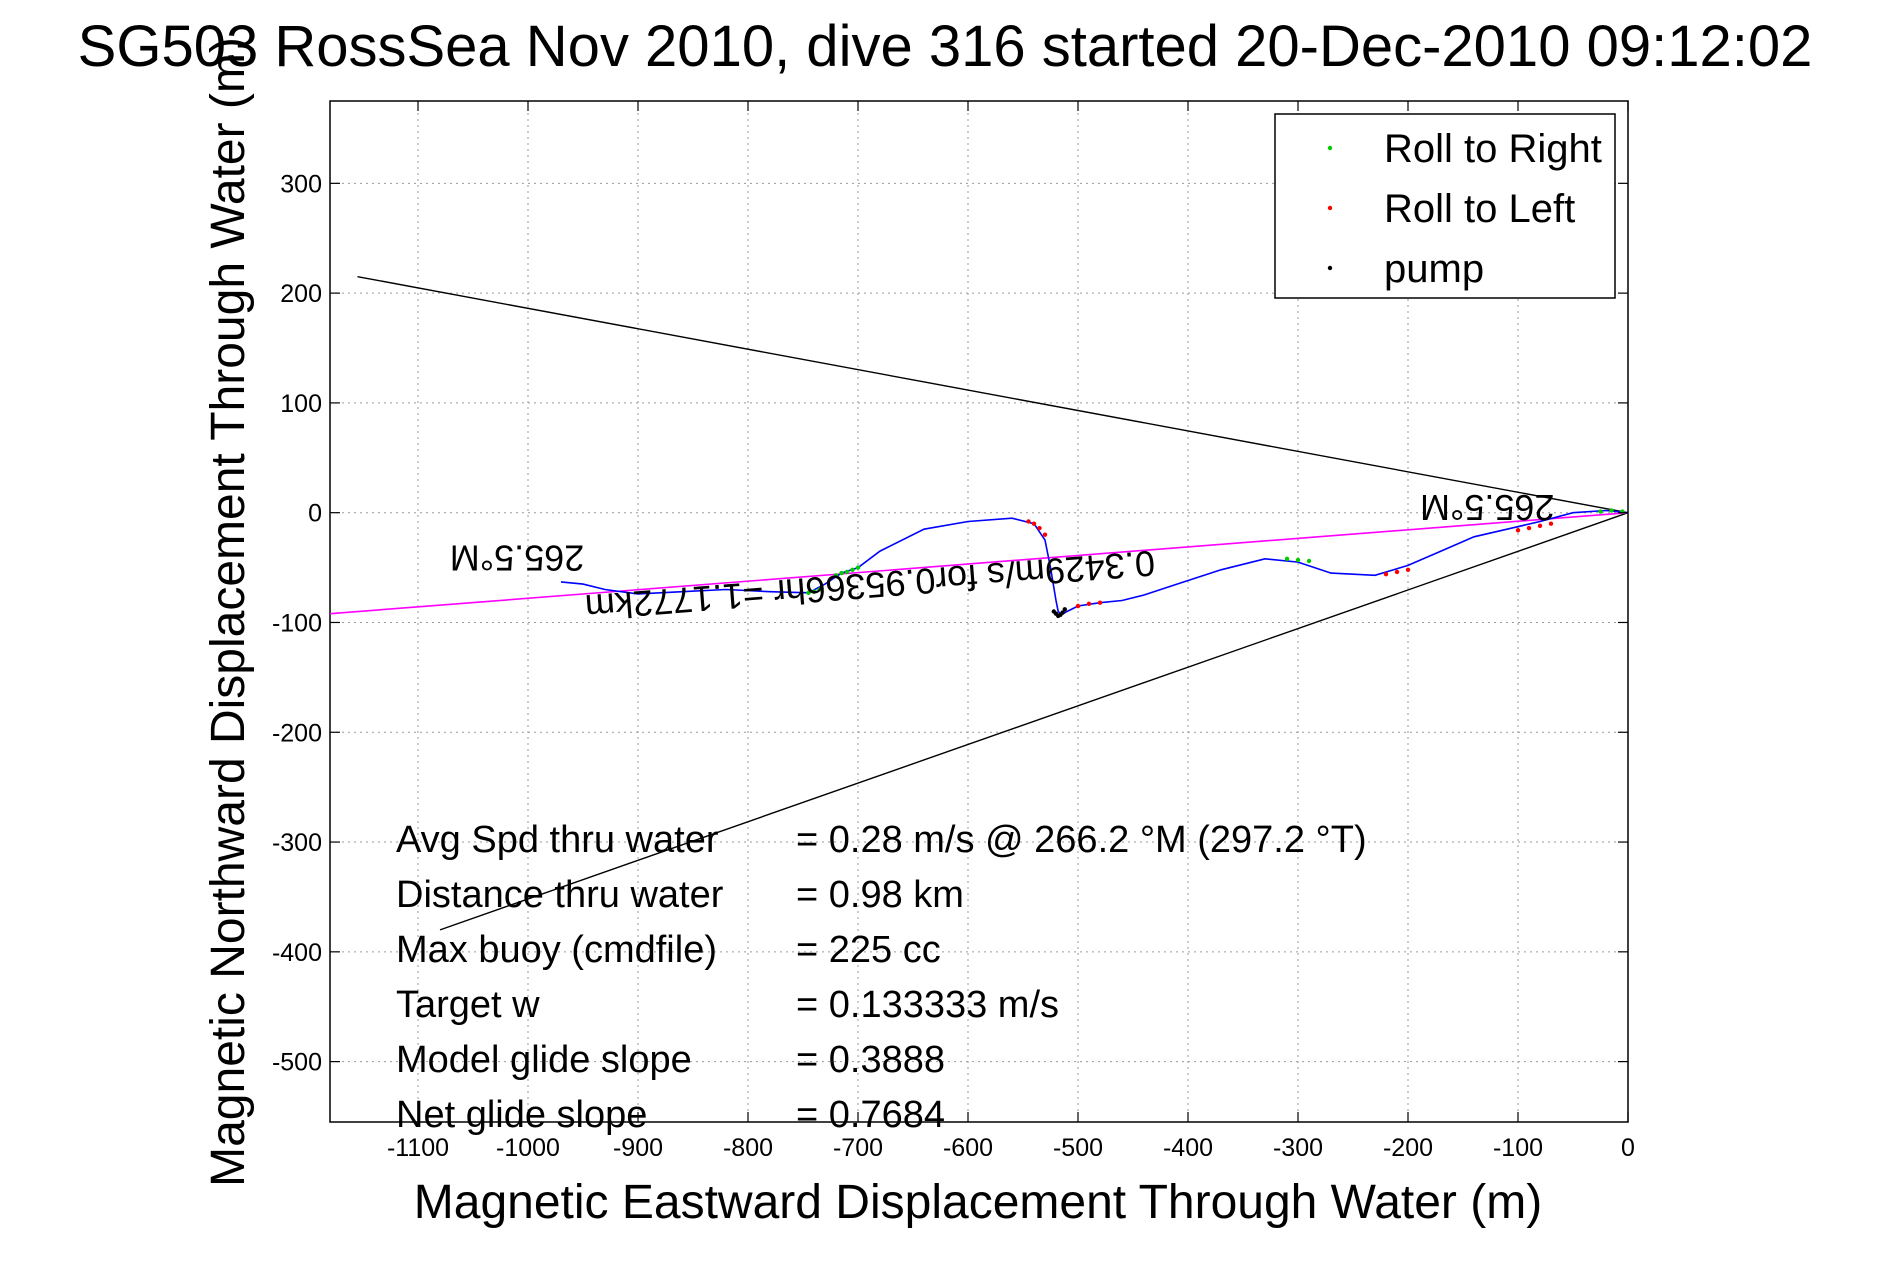  I want to click on y-tick-label: 0, so click(315, 514).